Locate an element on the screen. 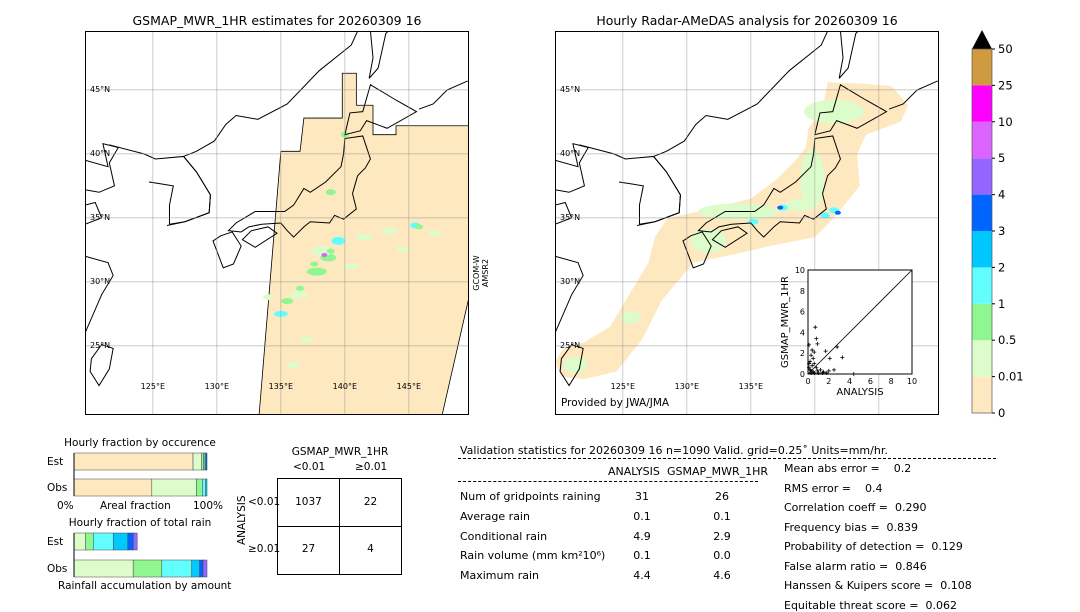 This screenshot has height=612, width=1080. cell-2-2: 4 is located at coordinates (370, 549).